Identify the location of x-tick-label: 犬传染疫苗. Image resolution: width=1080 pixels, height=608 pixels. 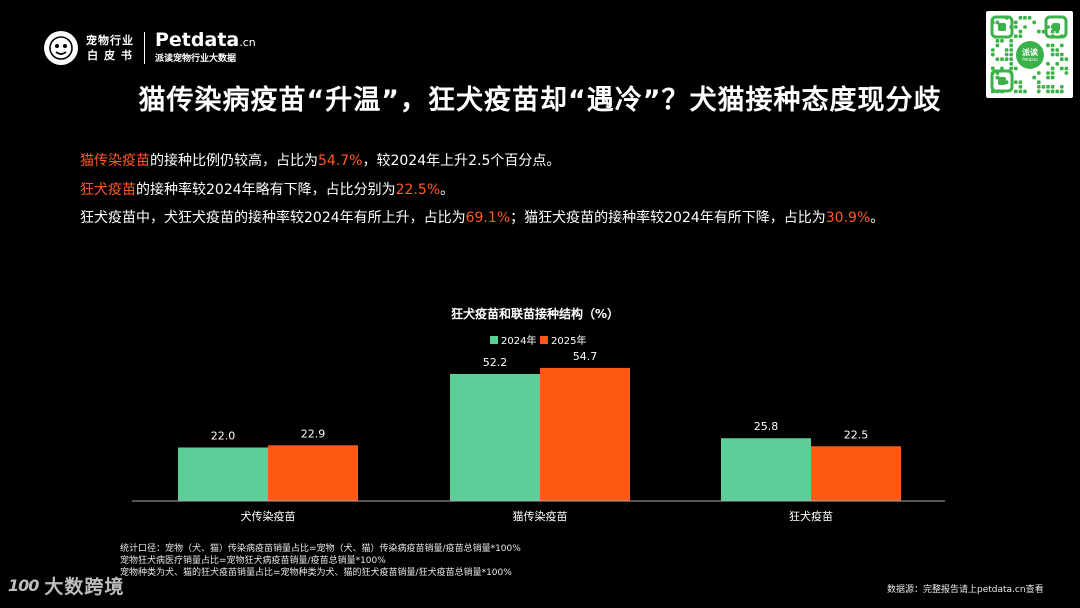
(268, 516).